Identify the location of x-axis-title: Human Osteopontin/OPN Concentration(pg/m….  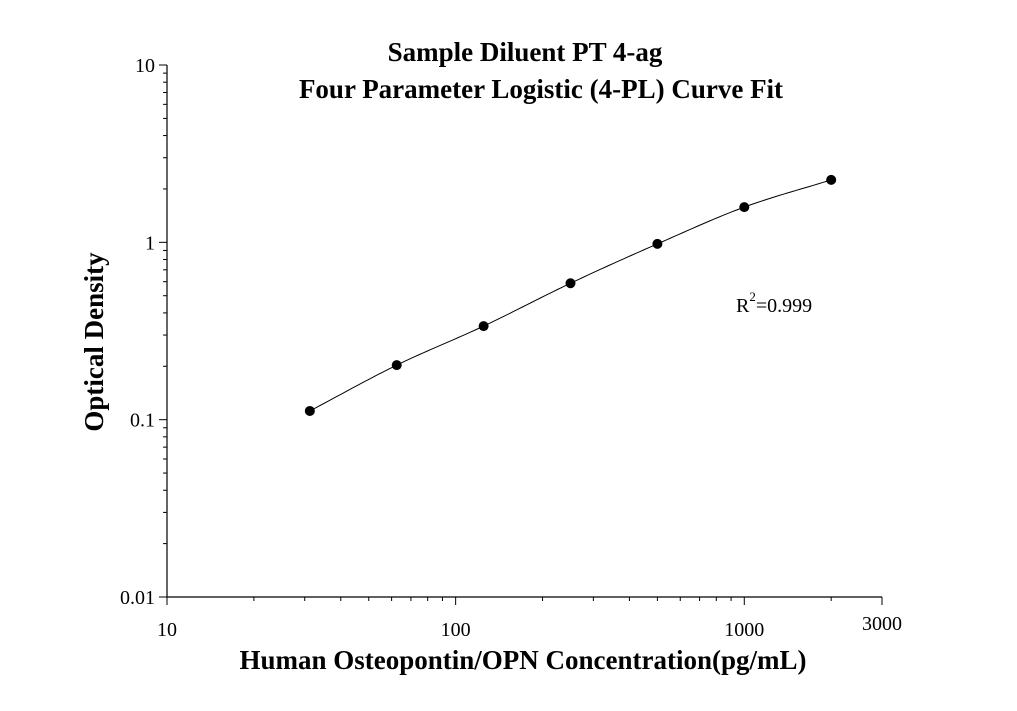
(522, 660).